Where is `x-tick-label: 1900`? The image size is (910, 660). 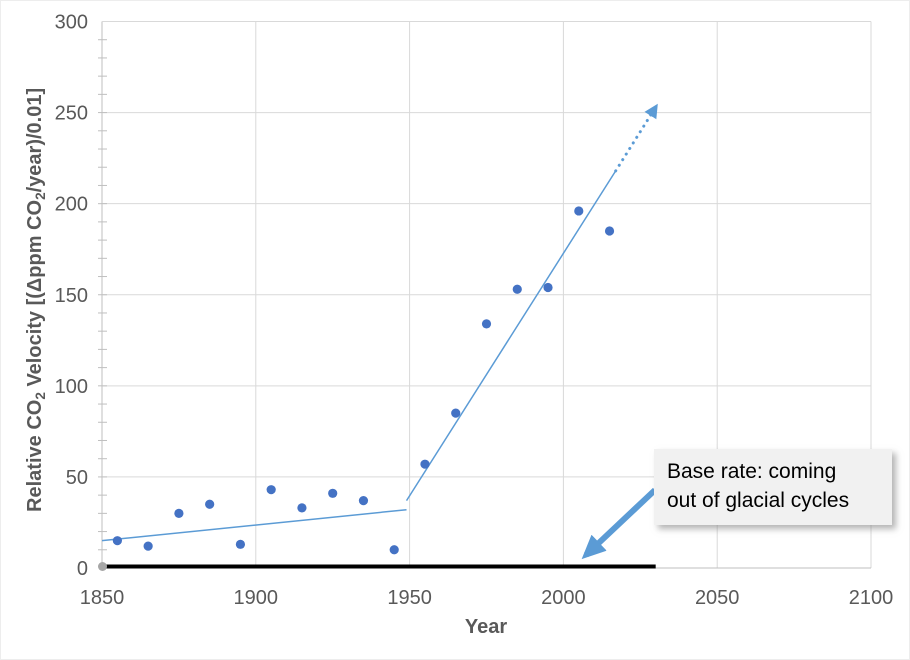 x-tick-label: 1900 is located at coordinates (256, 598).